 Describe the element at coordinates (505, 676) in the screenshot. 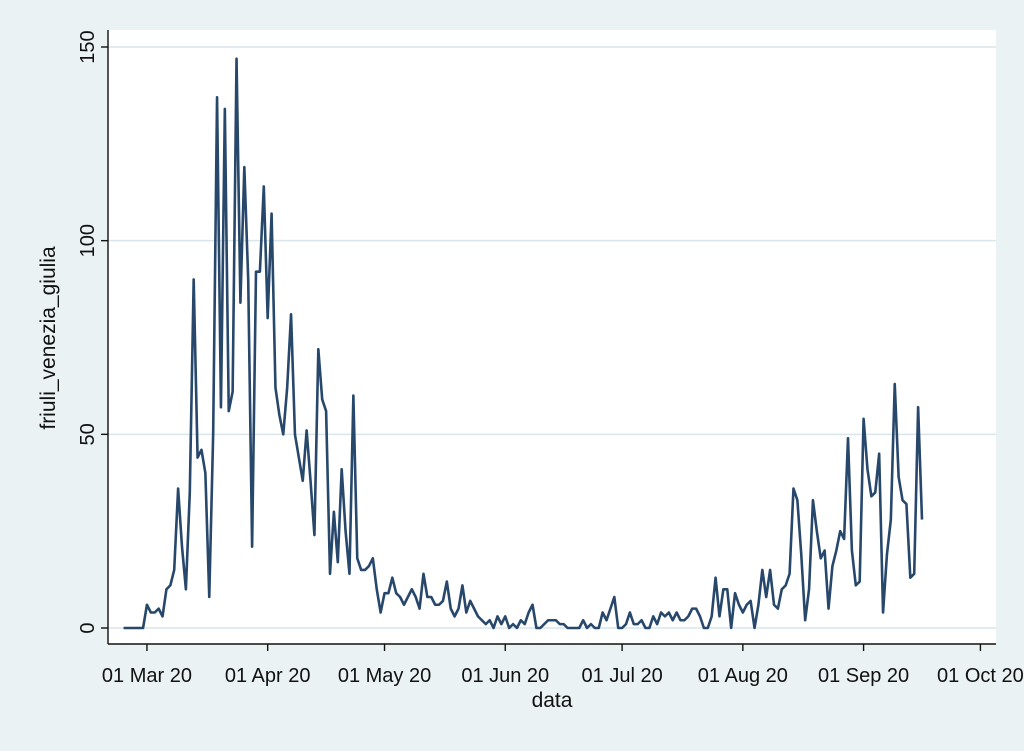

I see `x-tick-label: 01 Jun 20` at that location.